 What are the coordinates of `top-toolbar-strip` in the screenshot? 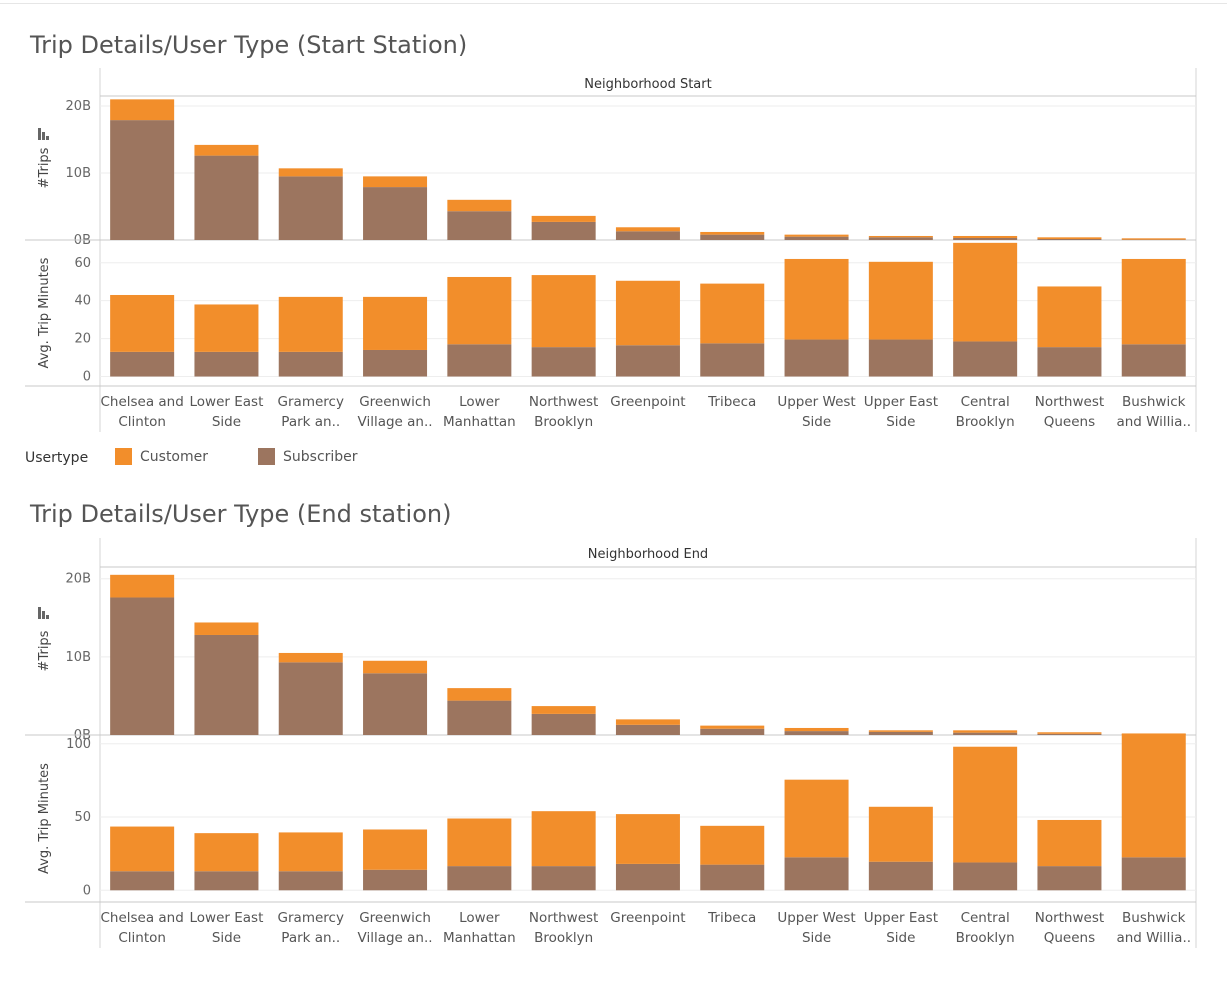 It's located at (613, 2).